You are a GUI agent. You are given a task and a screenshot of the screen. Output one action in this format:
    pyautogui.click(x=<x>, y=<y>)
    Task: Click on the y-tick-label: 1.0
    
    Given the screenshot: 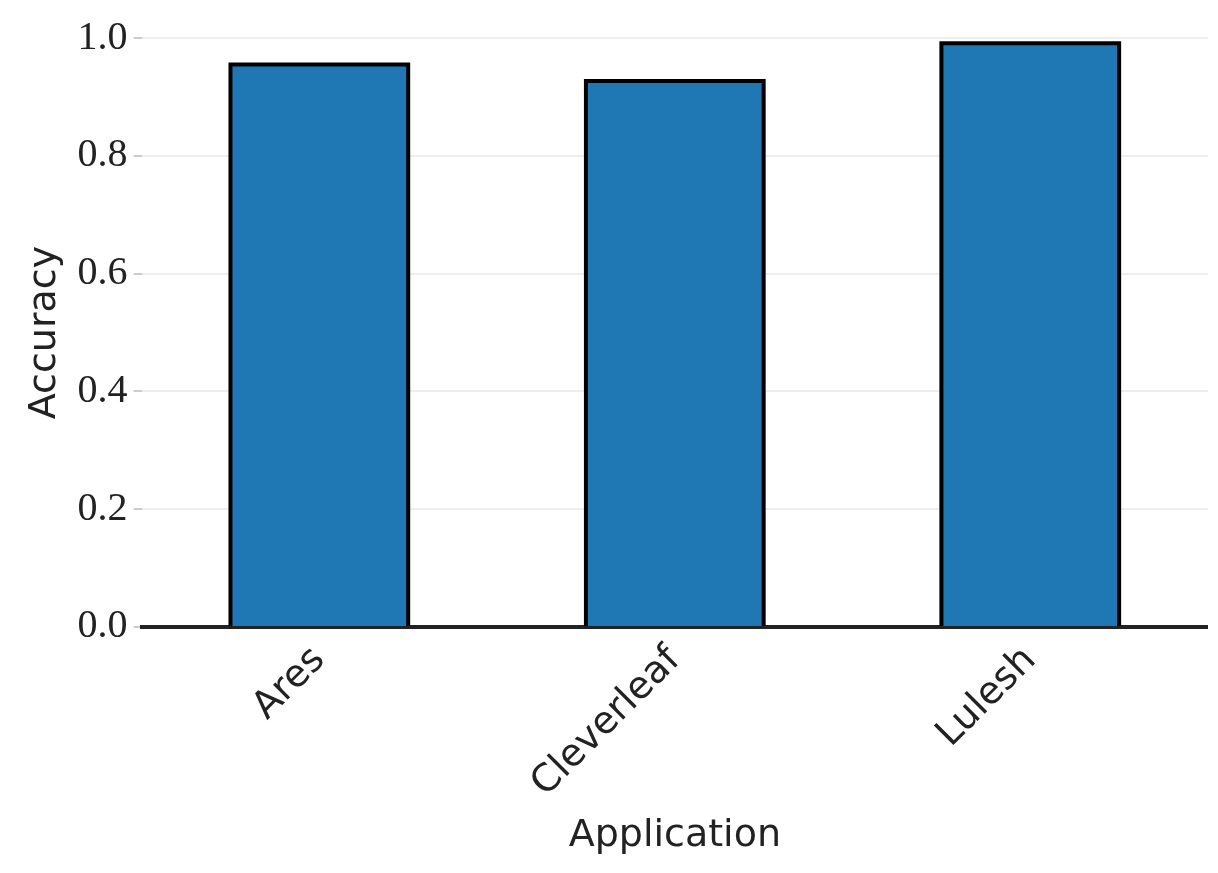 What is the action you would take?
    pyautogui.click(x=102, y=35)
    